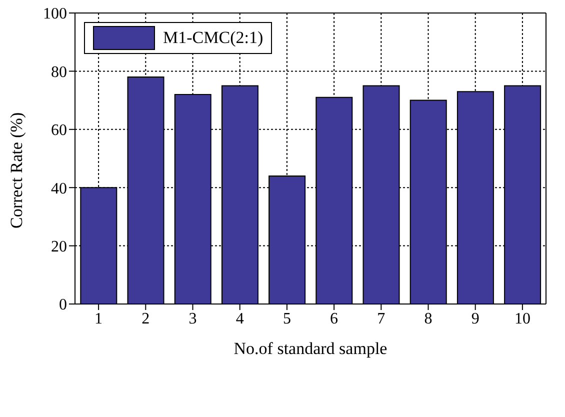  What do you see at coordinates (146, 319) in the screenshot?
I see `x-tick-label: 2` at bounding box center [146, 319].